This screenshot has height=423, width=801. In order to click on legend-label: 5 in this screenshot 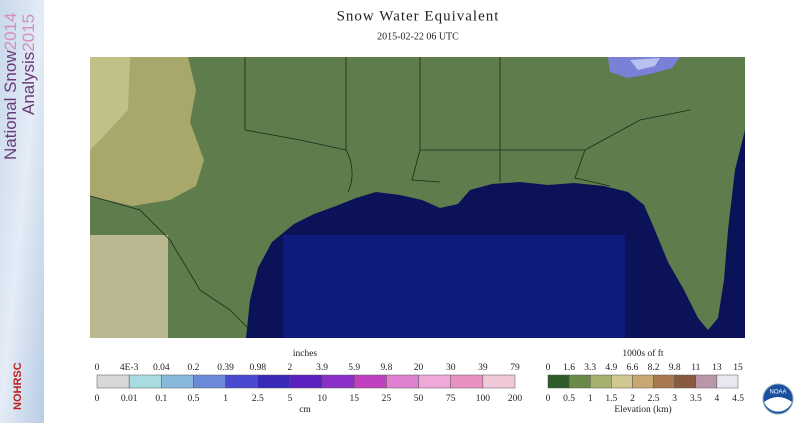, I will do `click(290, 399)`.